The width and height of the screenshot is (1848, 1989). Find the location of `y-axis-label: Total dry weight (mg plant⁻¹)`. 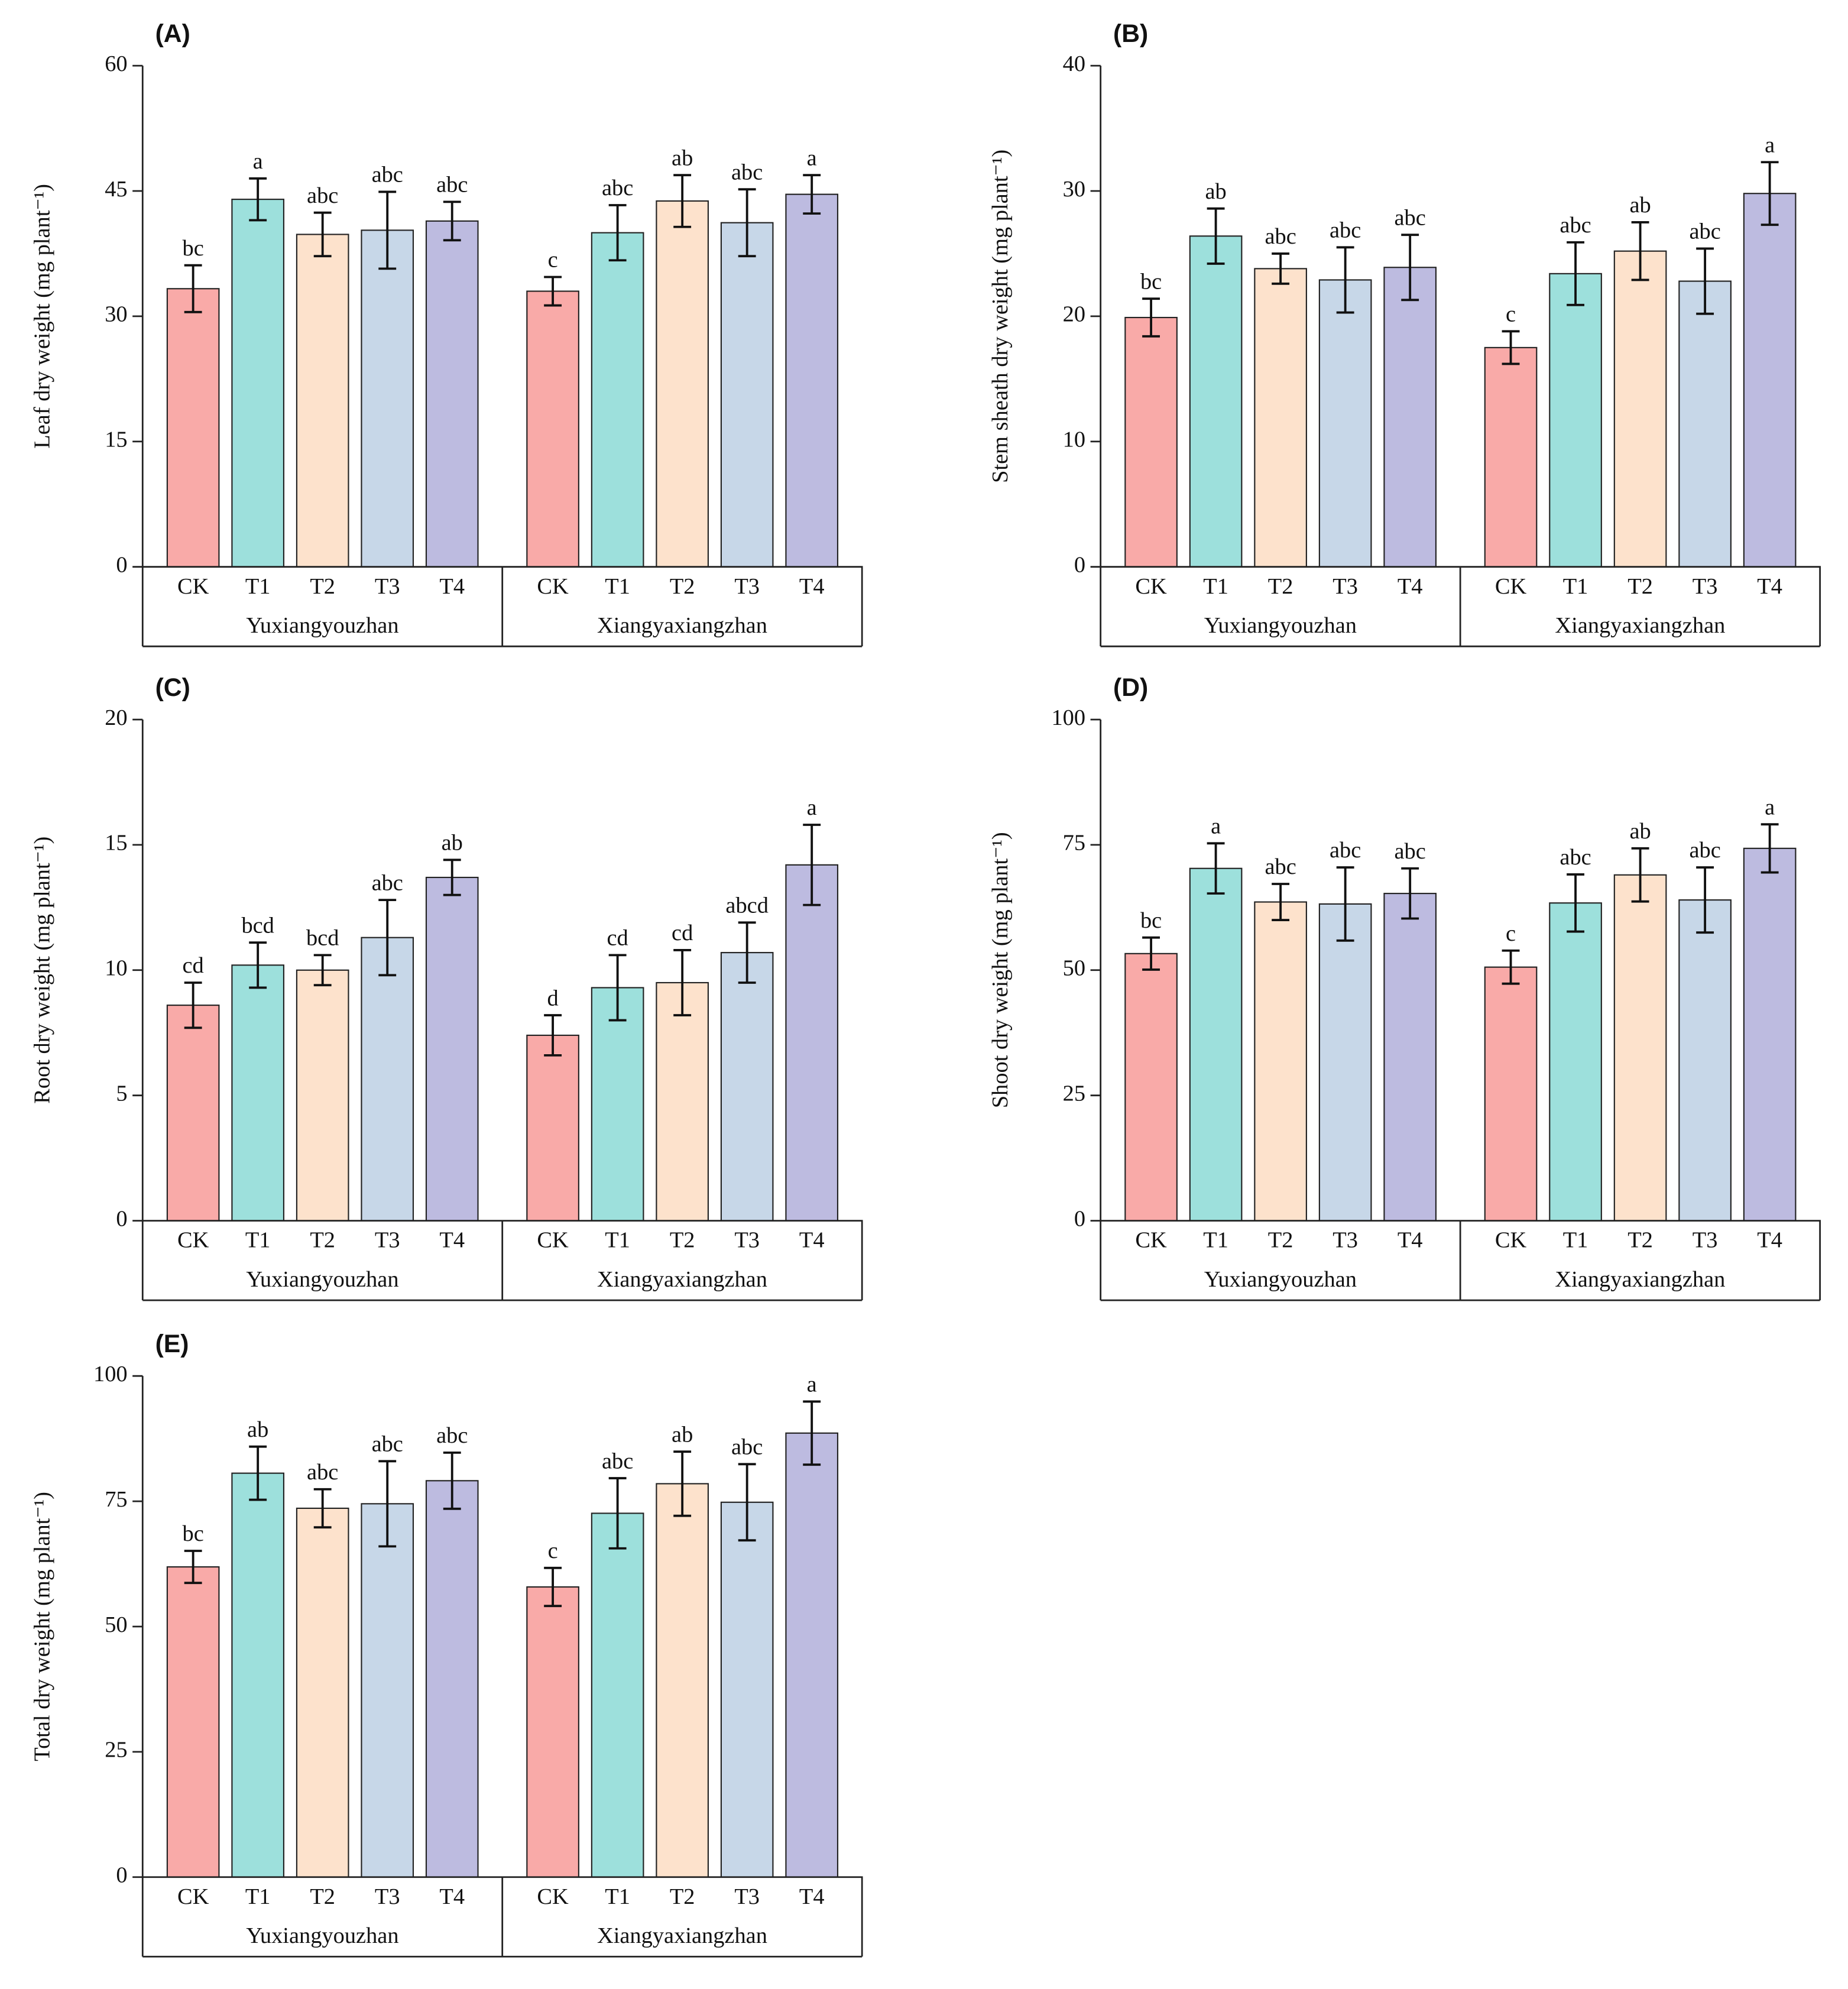

y-axis-label: Total dry weight (mg plant⁻¹) is located at coordinates (42, 1627).